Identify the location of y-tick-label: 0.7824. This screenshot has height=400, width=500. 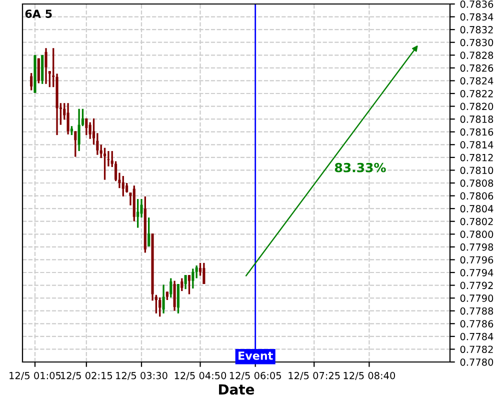
(477, 81).